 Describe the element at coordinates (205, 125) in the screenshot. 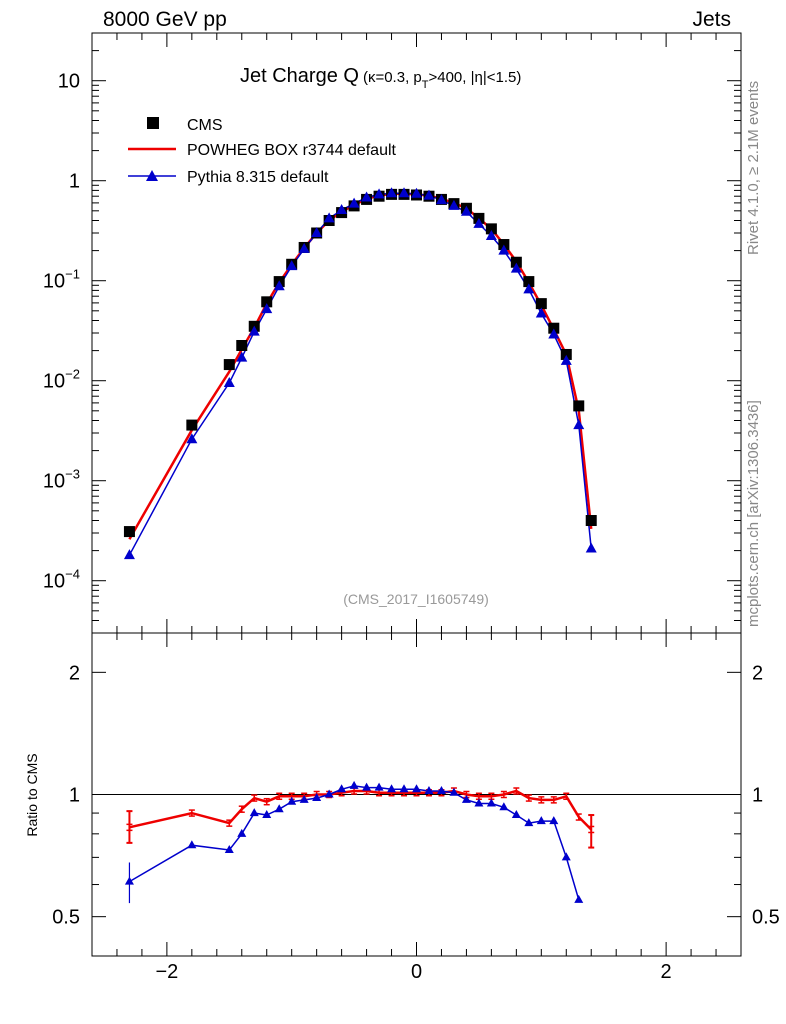

I see `legend-cms-label: CMS` at that location.